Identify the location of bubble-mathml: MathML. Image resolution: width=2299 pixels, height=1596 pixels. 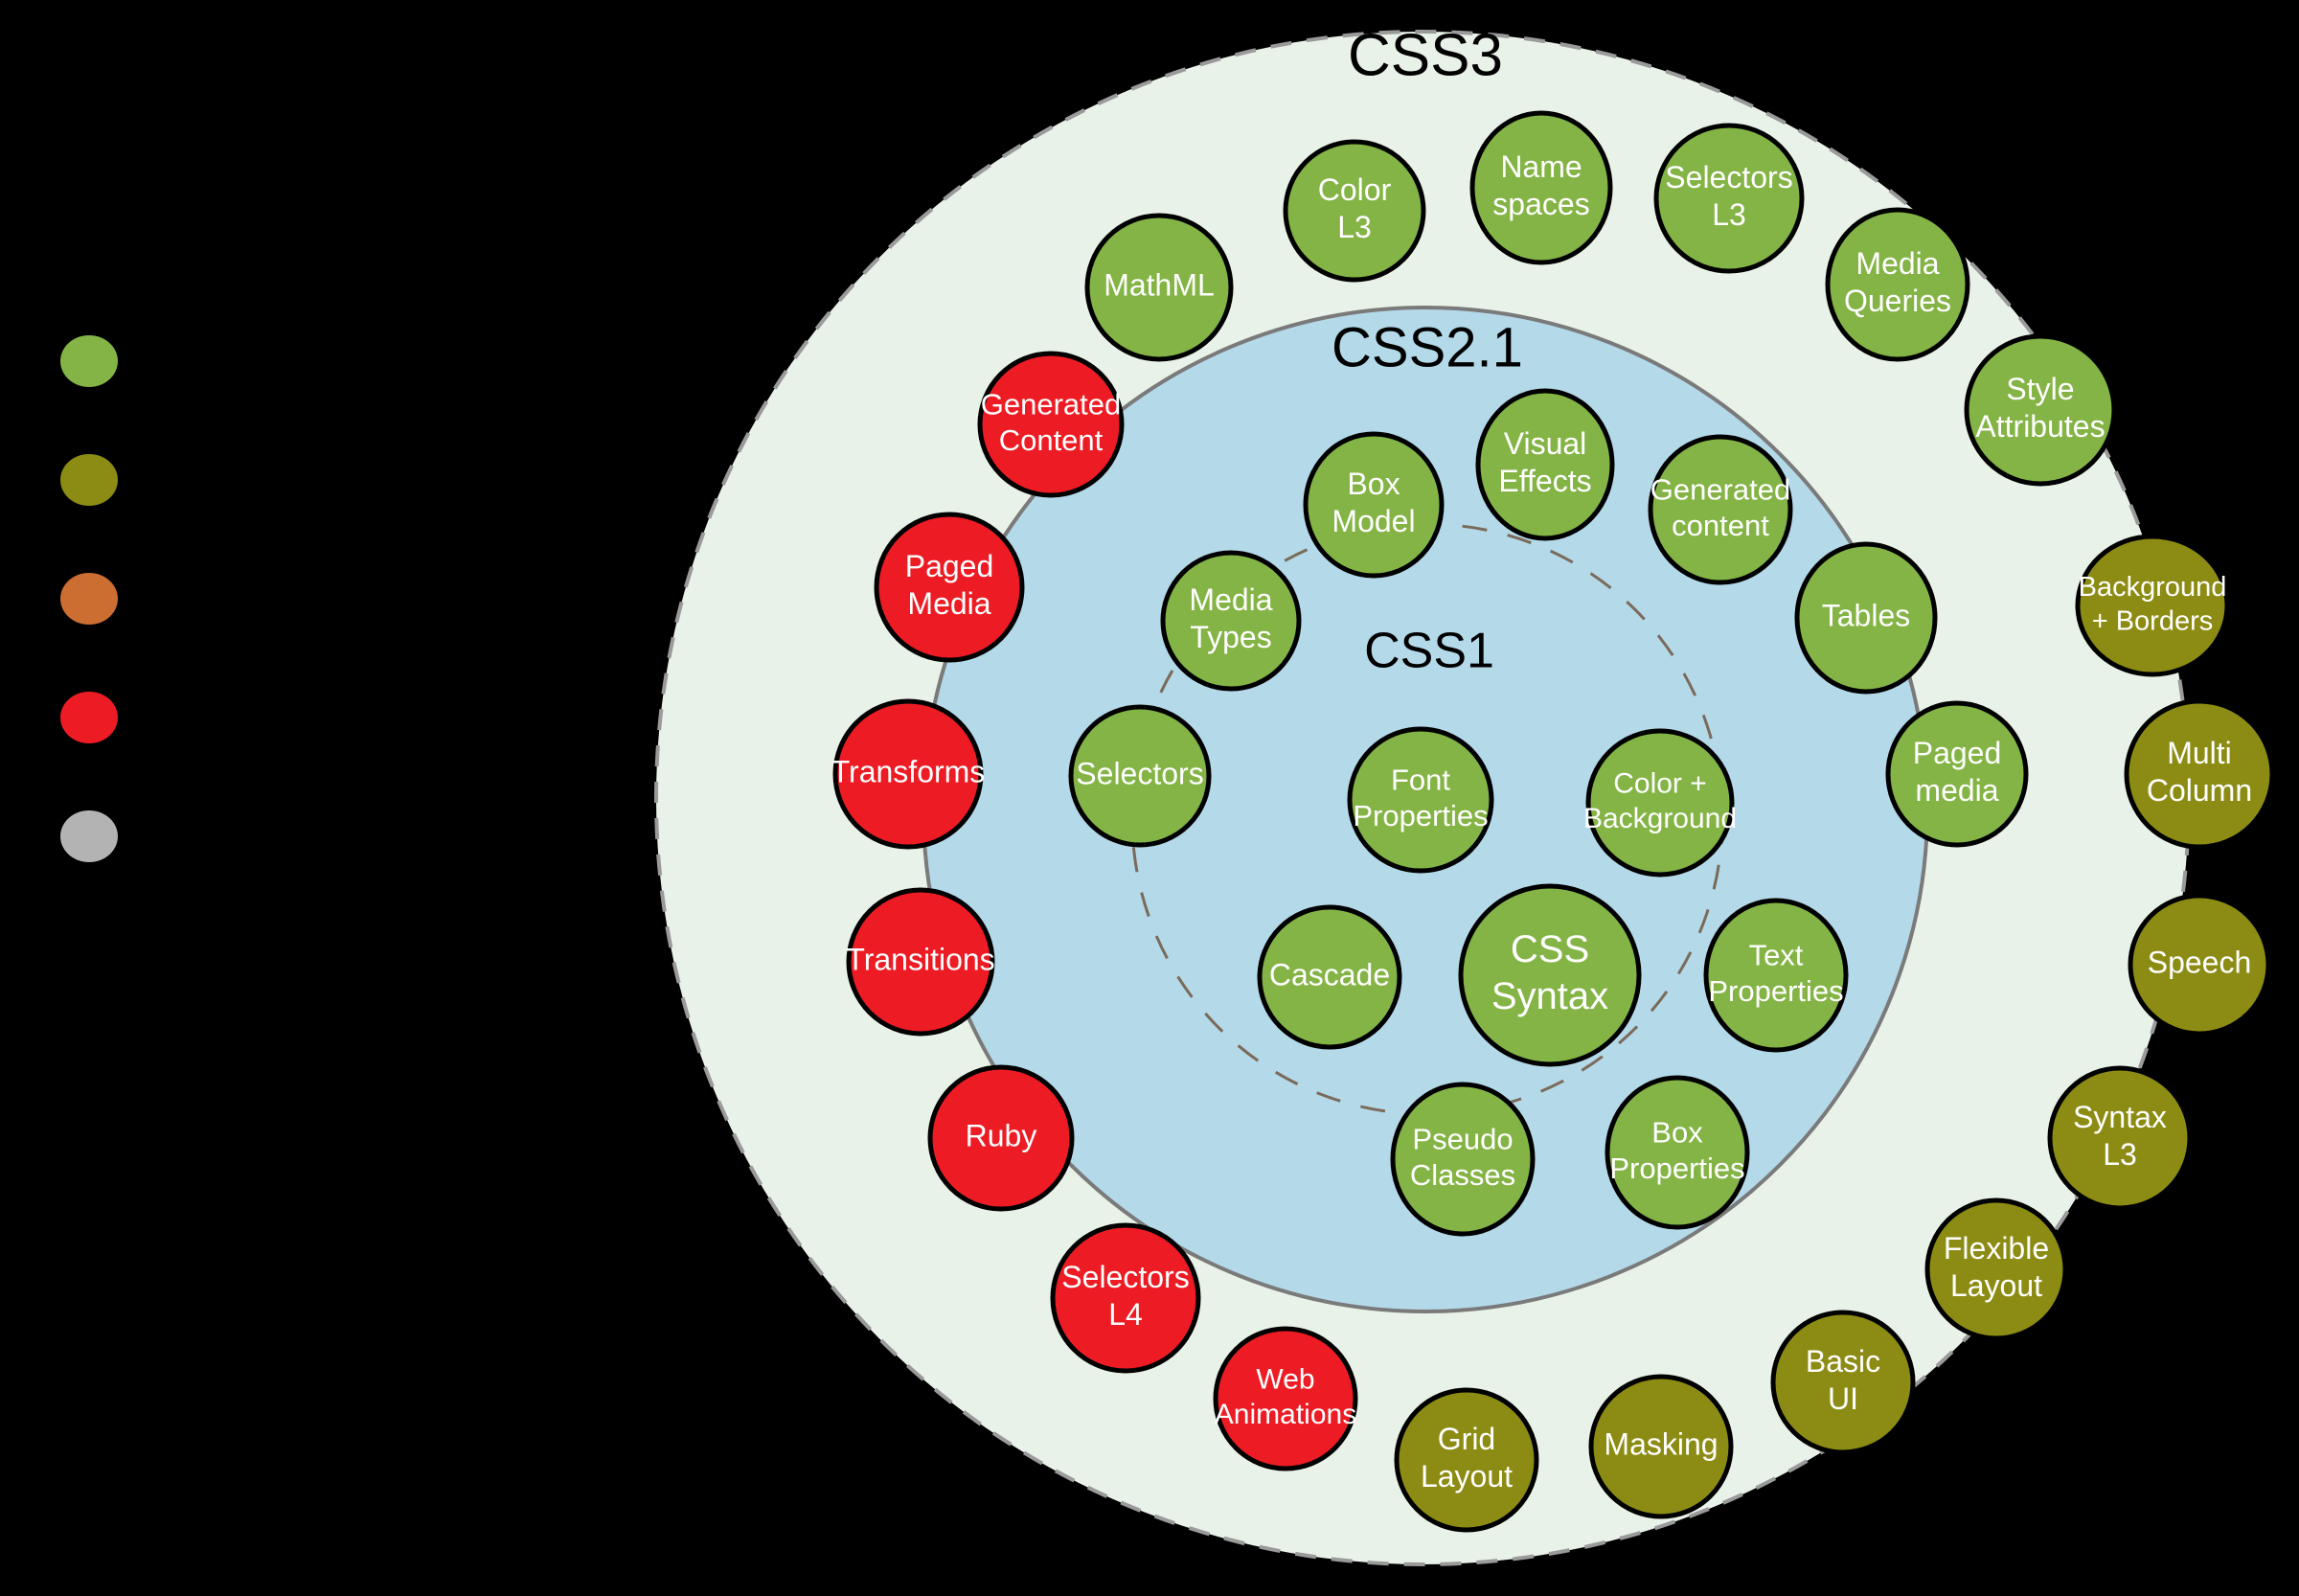
(1159, 287).